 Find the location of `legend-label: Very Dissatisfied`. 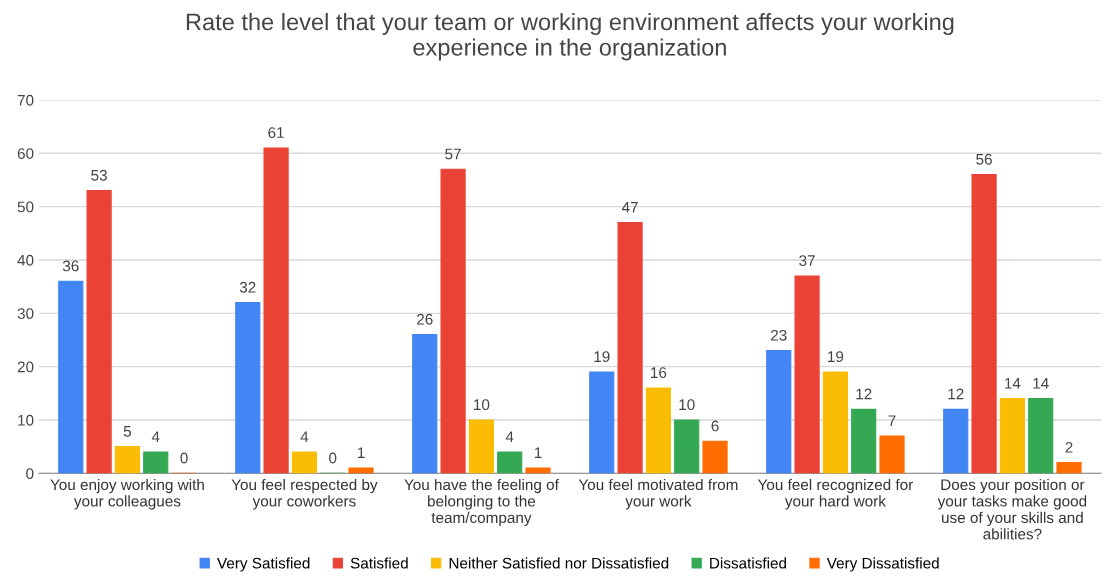

legend-label: Very Dissatisfied is located at coordinates (882, 564).